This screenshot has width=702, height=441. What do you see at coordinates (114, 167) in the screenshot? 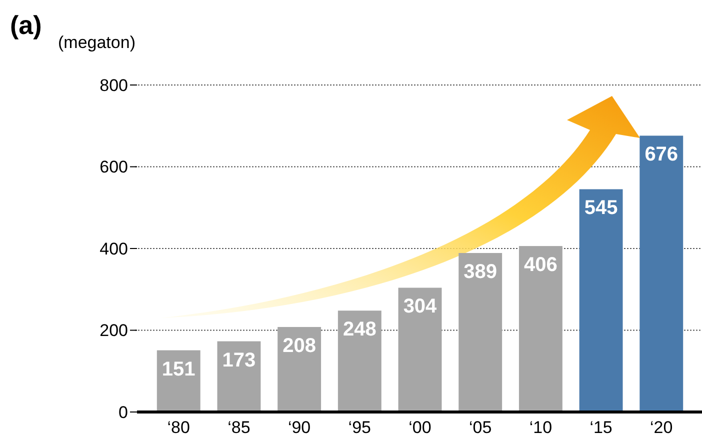
I see `y-tick-label: 600` at bounding box center [114, 167].